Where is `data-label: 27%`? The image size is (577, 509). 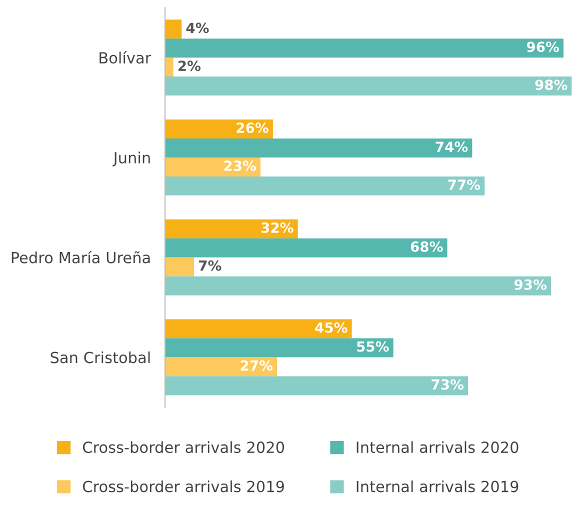
data-label: 27% is located at coordinates (256, 365).